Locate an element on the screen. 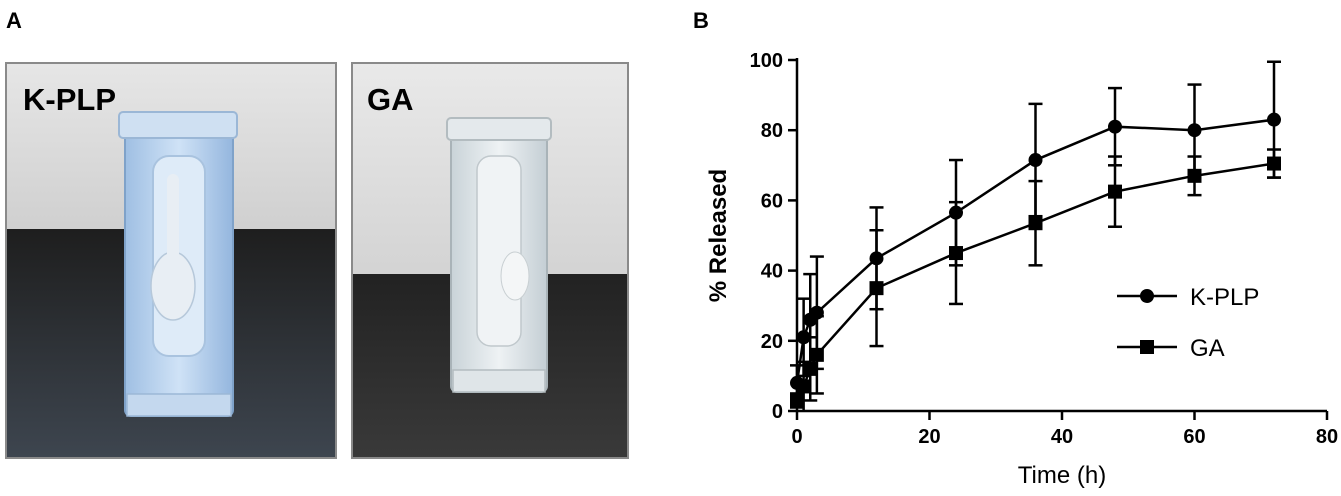 This screenshot has height=496, width=1341. y-tick-label: 80 is located at coordinates (772, 131).